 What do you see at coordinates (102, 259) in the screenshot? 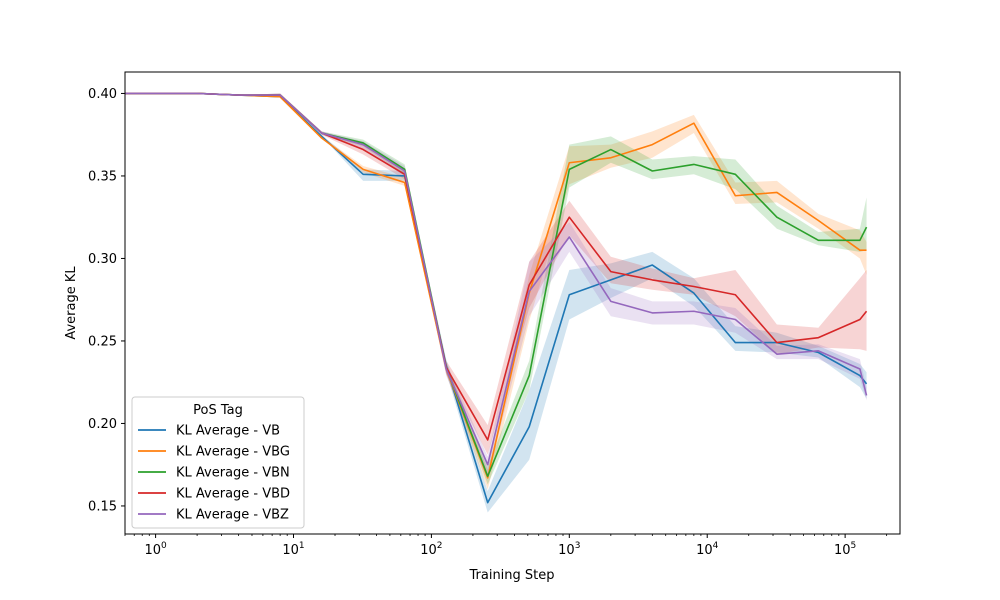
I see `y-tick-label: 0.30` at bounding box center [102, 259].